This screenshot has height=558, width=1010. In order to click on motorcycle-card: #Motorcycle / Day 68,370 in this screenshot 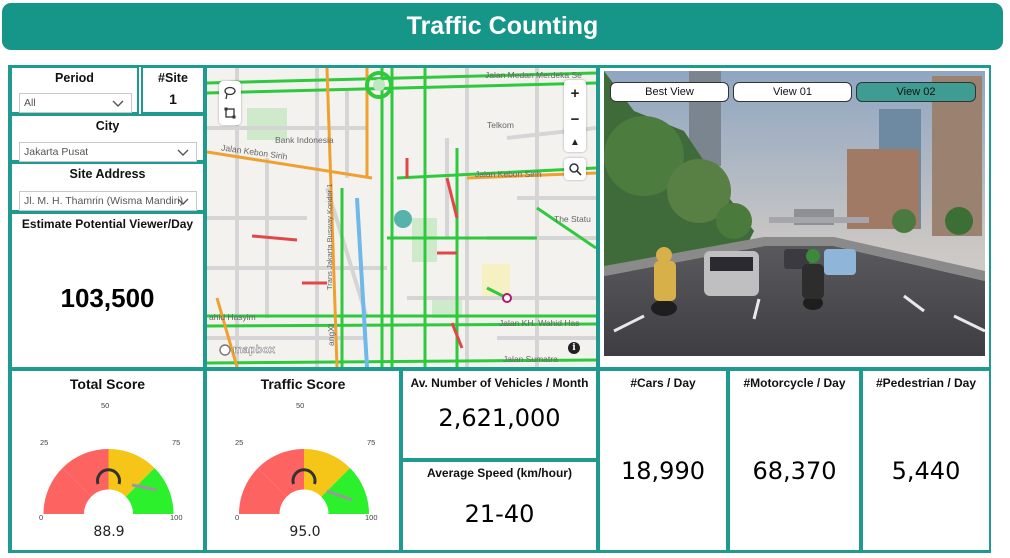, I will do `click(794, 460)`.